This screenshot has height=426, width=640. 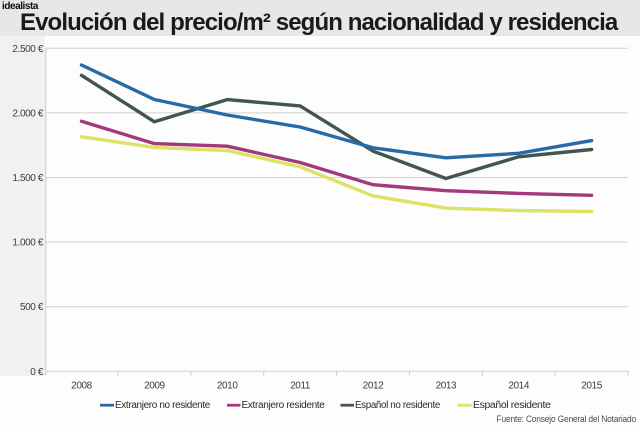 What do you see at coordinates (81, 386) in the screenshot?
I see `svg-text: 2008` at bounding box center [81, 386].